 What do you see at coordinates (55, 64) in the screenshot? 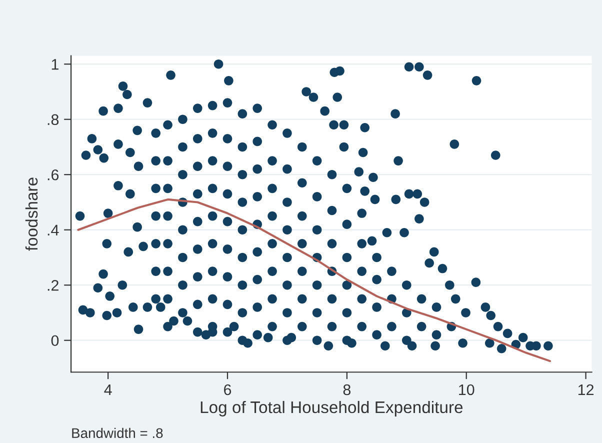
I see `y-tick-label: 1` at bounding box center [55, 64].